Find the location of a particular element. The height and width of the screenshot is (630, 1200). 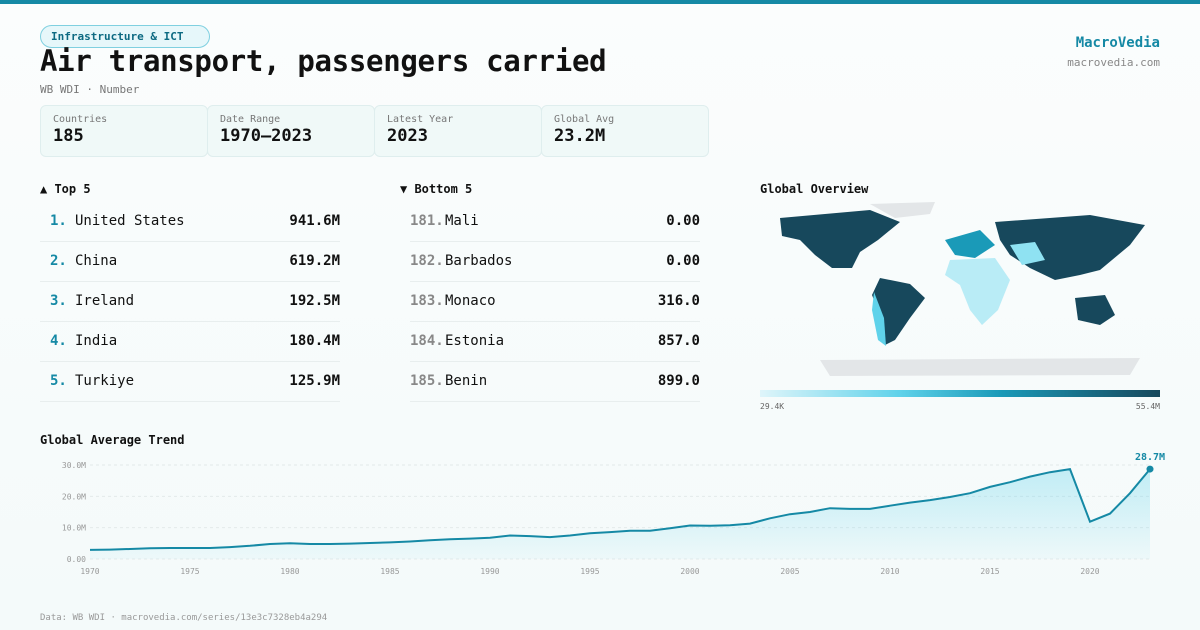

y-tick-label: 30.0M is located at coordinates (74, 465).